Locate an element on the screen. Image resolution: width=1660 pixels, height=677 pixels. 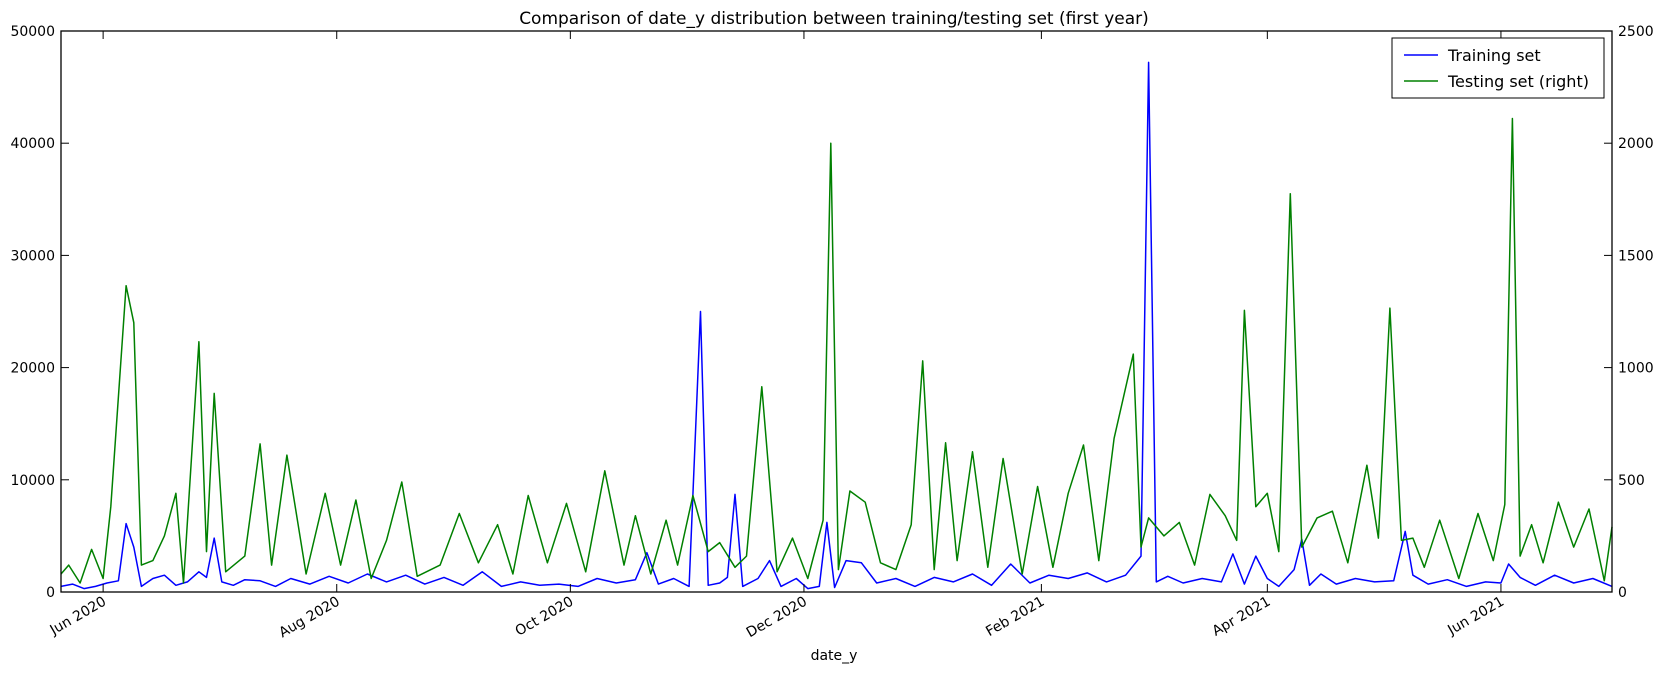
y-left-tick-label: 40000 is located at coordinates (32, 144).